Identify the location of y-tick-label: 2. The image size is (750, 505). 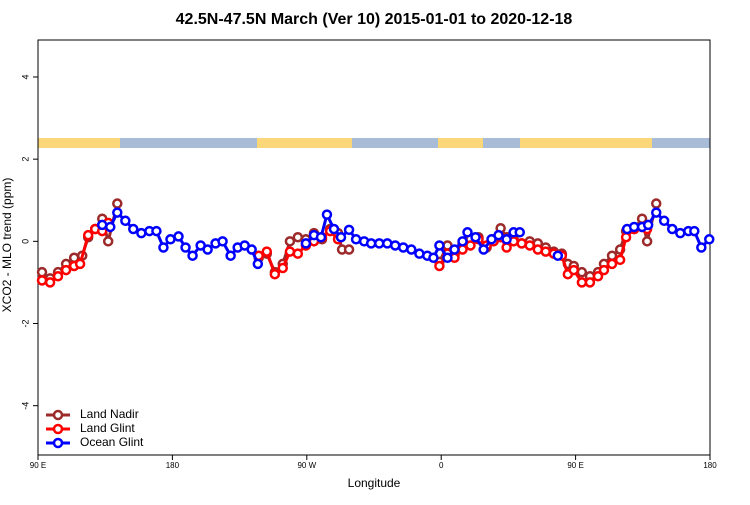
(25, 159).